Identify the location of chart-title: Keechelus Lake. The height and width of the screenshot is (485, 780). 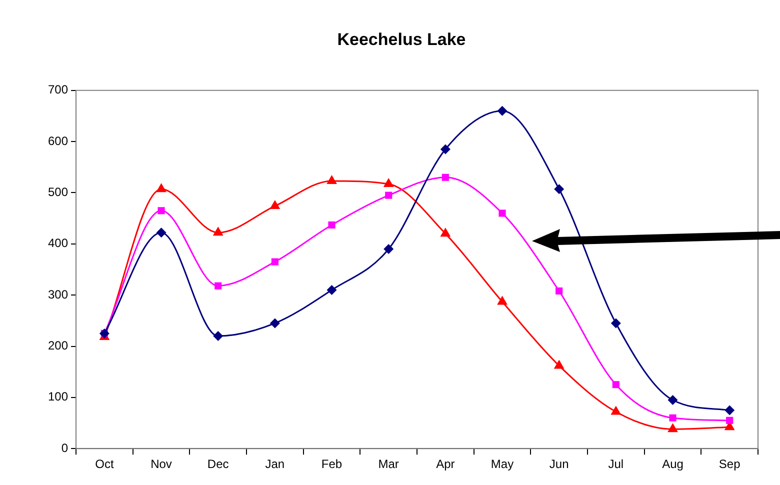
(401, 39).